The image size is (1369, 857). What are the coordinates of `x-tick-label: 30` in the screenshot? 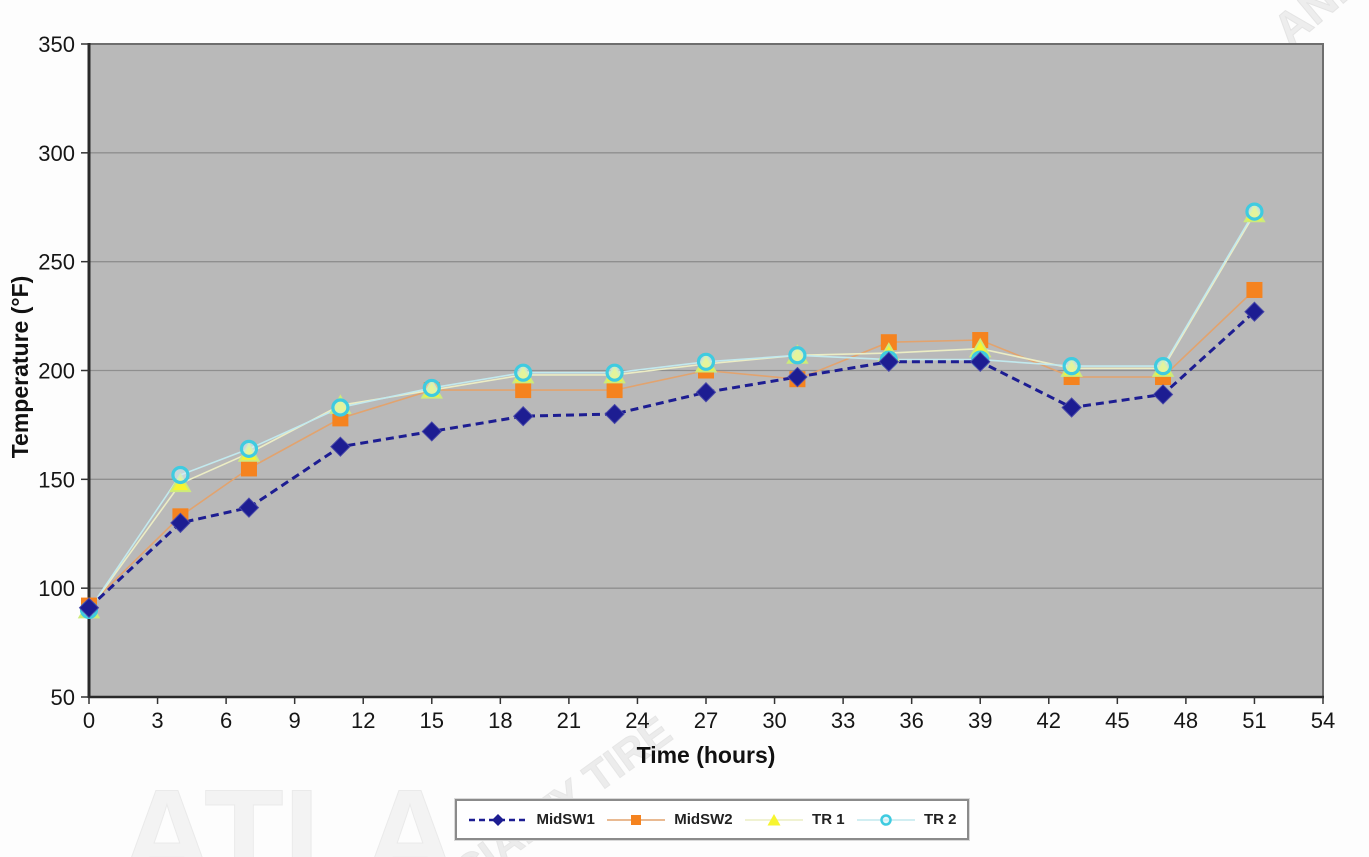 It's located at (774, 720).